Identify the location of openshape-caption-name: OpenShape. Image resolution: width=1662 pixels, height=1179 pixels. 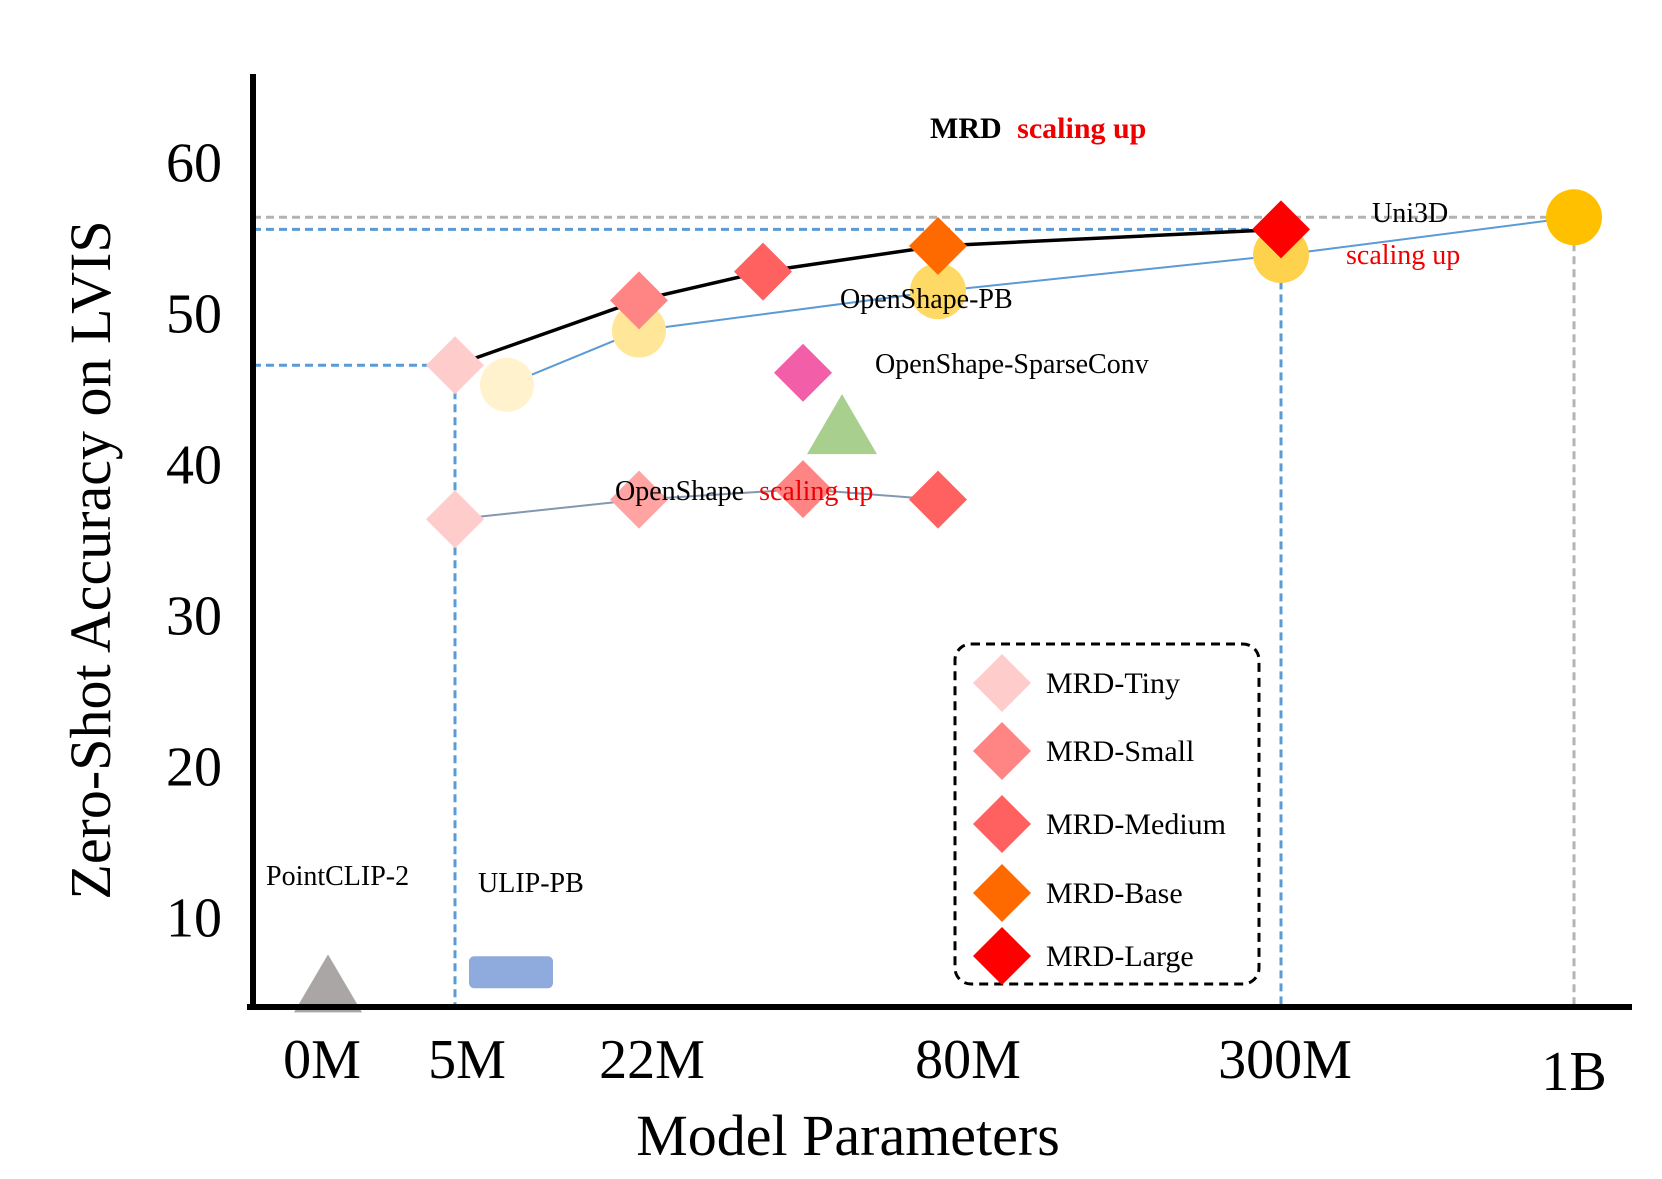
(679, 491).